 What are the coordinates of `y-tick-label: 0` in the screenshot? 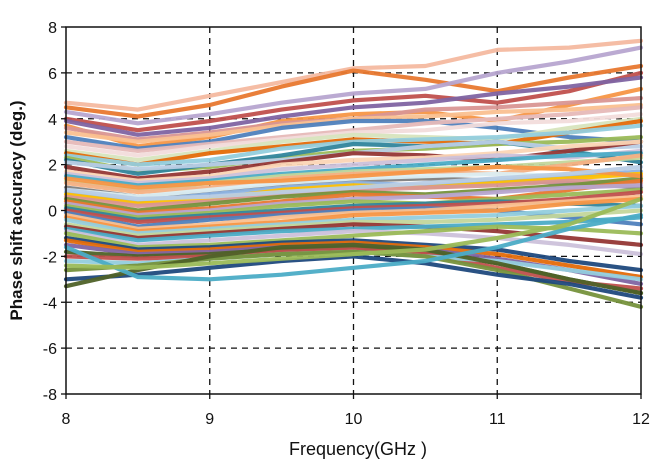 It's located at (52, 212).